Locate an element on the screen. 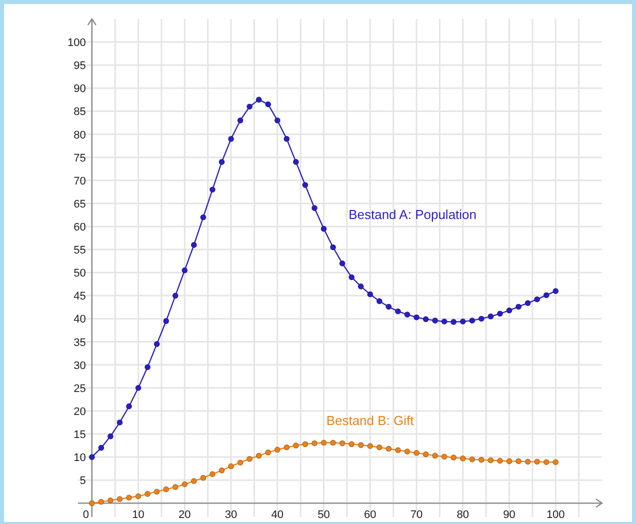  y-tick-label: 30 is located at coordinates (80, 366).